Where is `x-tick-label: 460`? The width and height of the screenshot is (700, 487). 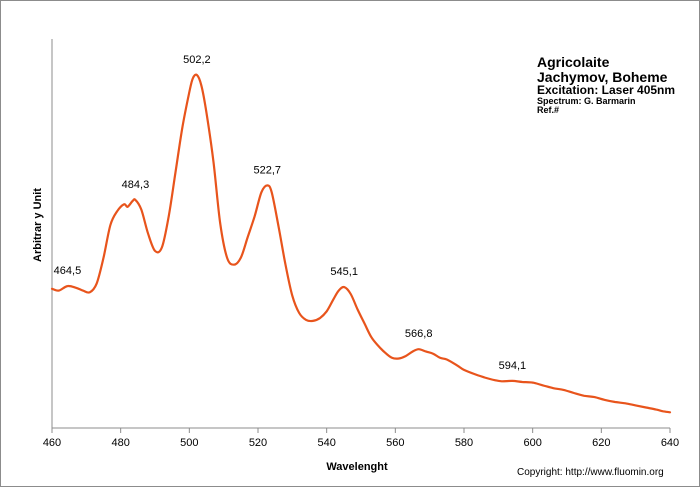
x-tick-label: 460 is located at coordinates (52, 443).